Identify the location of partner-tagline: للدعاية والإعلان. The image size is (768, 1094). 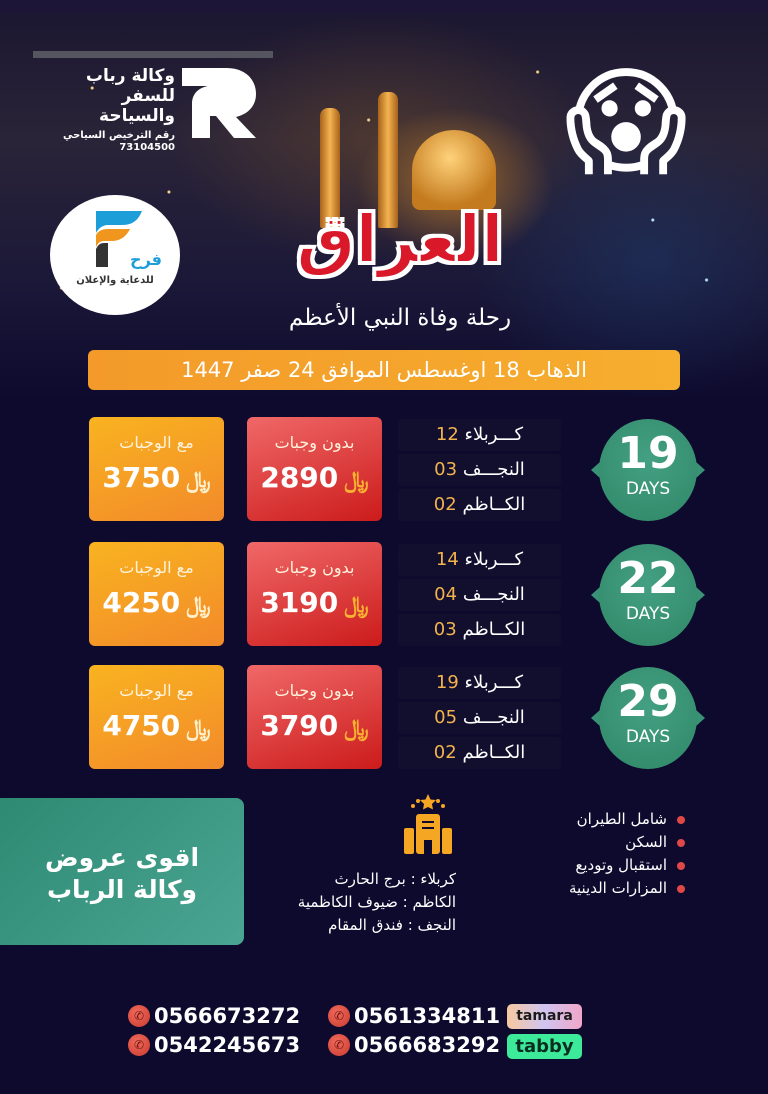
(115, 280).